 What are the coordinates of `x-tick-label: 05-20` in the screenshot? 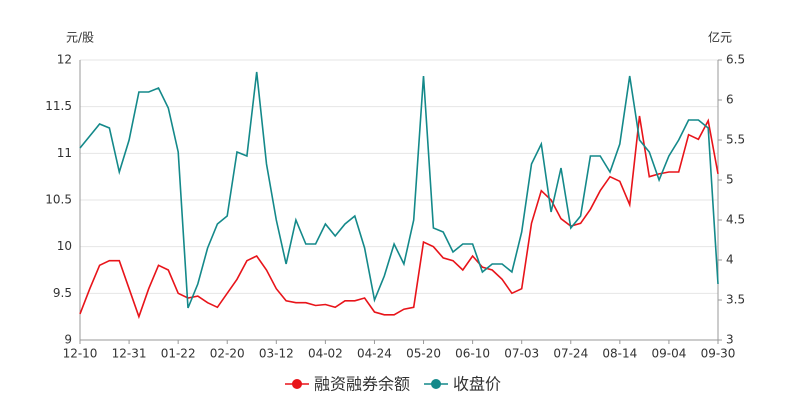 It's located at (423, 354).